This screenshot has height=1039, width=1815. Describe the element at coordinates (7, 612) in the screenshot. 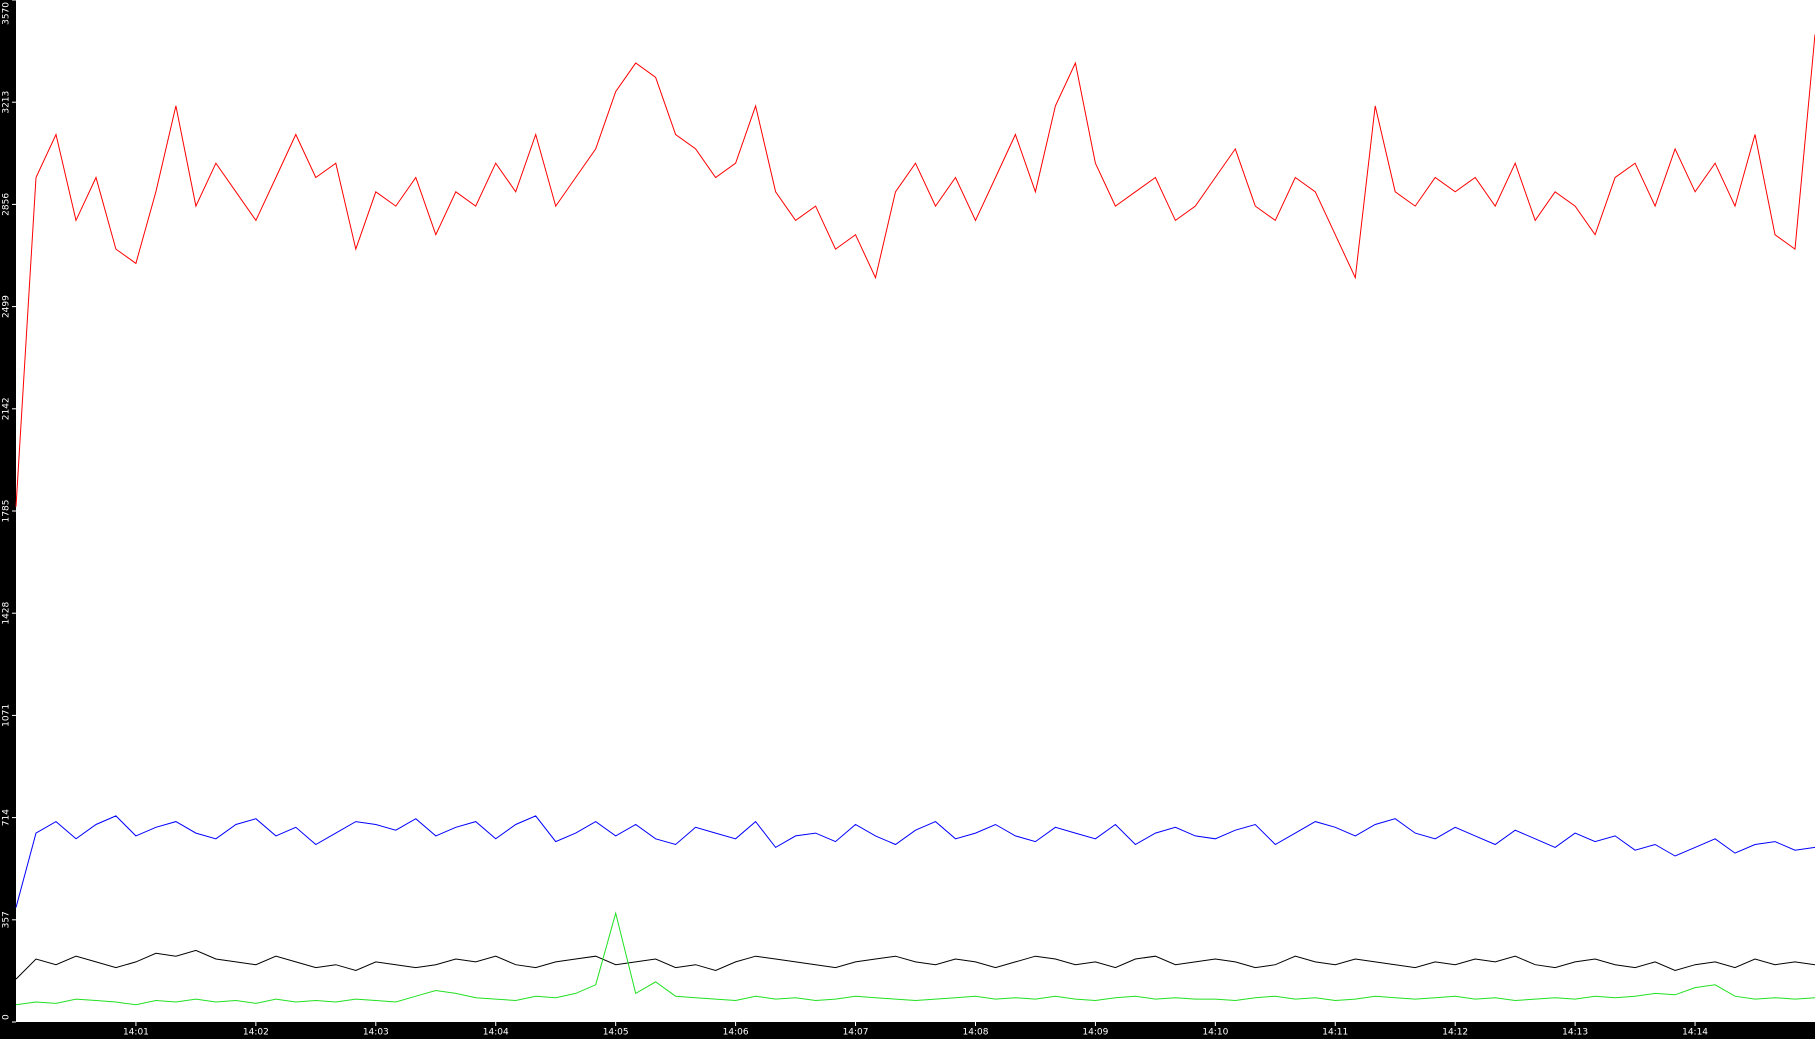

I see `y-tick-label: 1428` at that location.